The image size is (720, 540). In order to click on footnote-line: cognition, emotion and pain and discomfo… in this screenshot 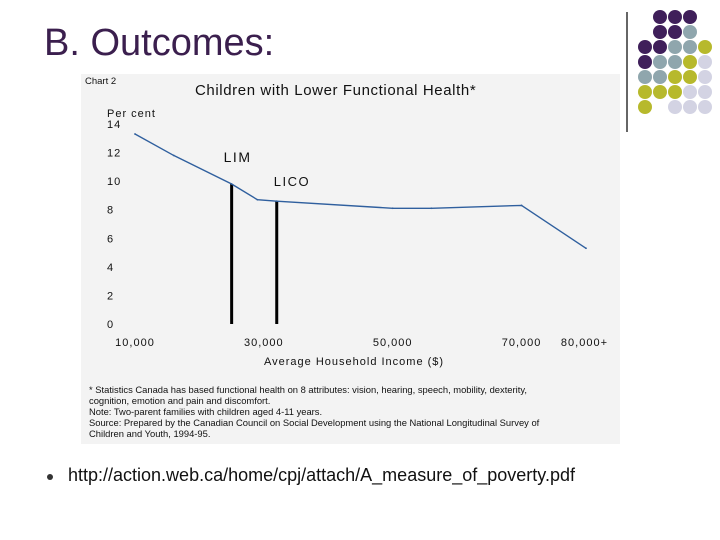, I will do `click(180, 400)`.